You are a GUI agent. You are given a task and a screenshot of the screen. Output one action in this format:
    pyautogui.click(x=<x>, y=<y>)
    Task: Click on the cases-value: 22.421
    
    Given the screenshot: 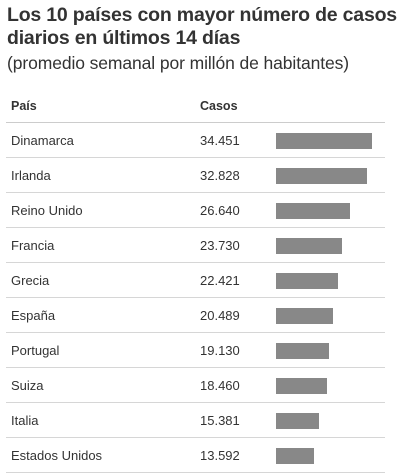 What is the action you would take?
    pyautogui.click(x=220, y=280)
    